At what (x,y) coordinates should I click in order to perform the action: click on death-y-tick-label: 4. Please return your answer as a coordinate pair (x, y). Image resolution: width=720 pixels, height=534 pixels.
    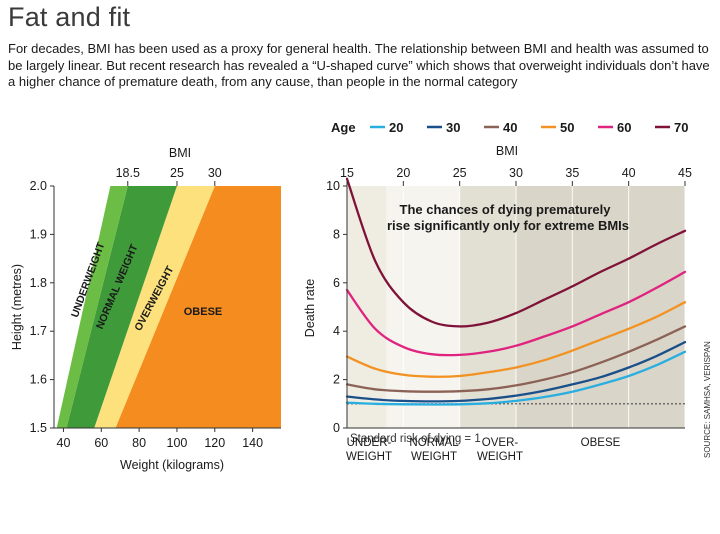
    Looking at the image, I should click on (336, 331).